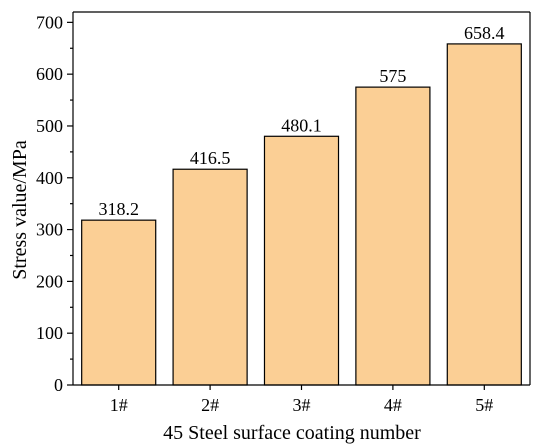 The width and height of the screenshot is (550, 446). What do you see at coordinates (49, 126) in the screenshot?
I see `y-tick-label-500: 500` at bounding box center [49, 126].